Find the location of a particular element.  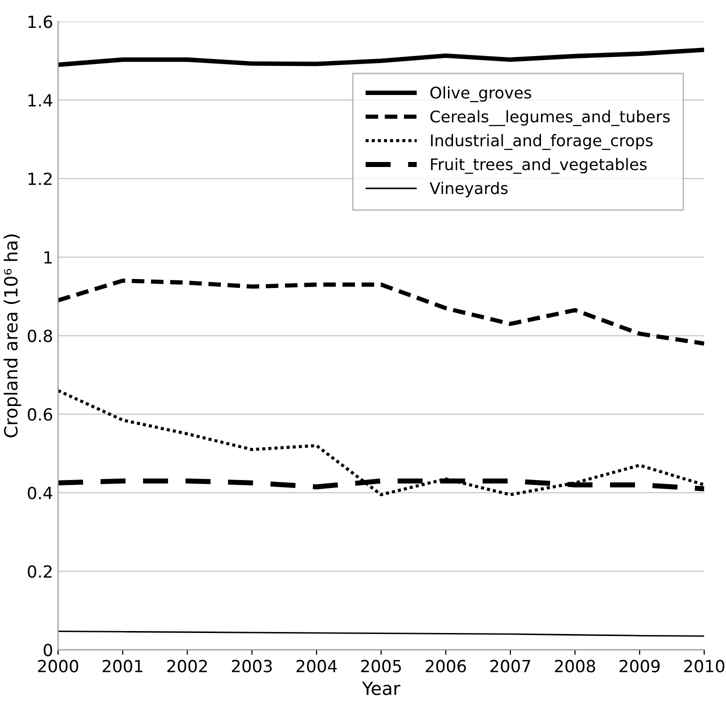

x-tick-label: 2010 is located at coordinates (704, 666).